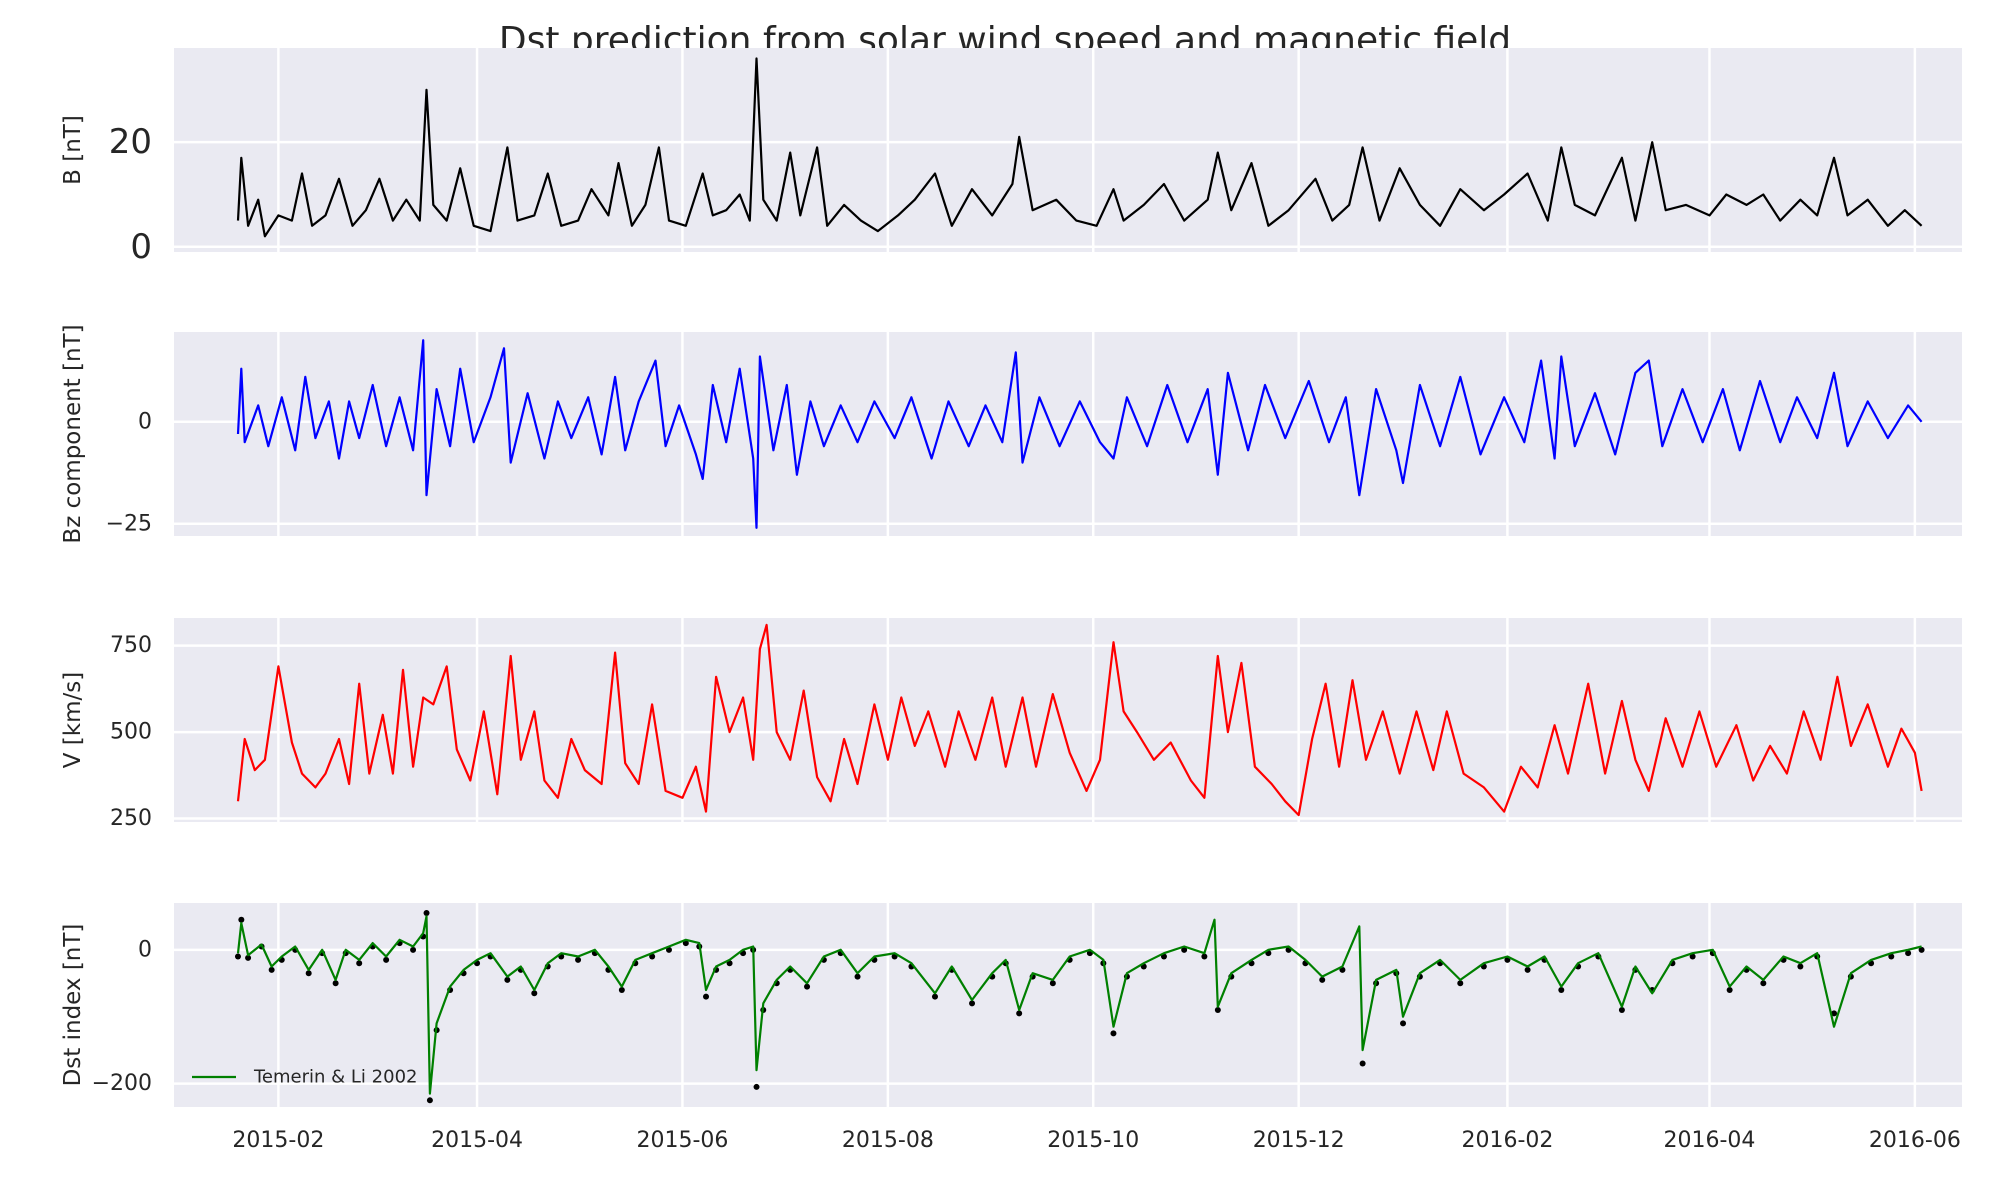 The width and height of the screenshot is (2000, 1200). I want to click on x-tick-label: 2015-02, so click(278, 1140).